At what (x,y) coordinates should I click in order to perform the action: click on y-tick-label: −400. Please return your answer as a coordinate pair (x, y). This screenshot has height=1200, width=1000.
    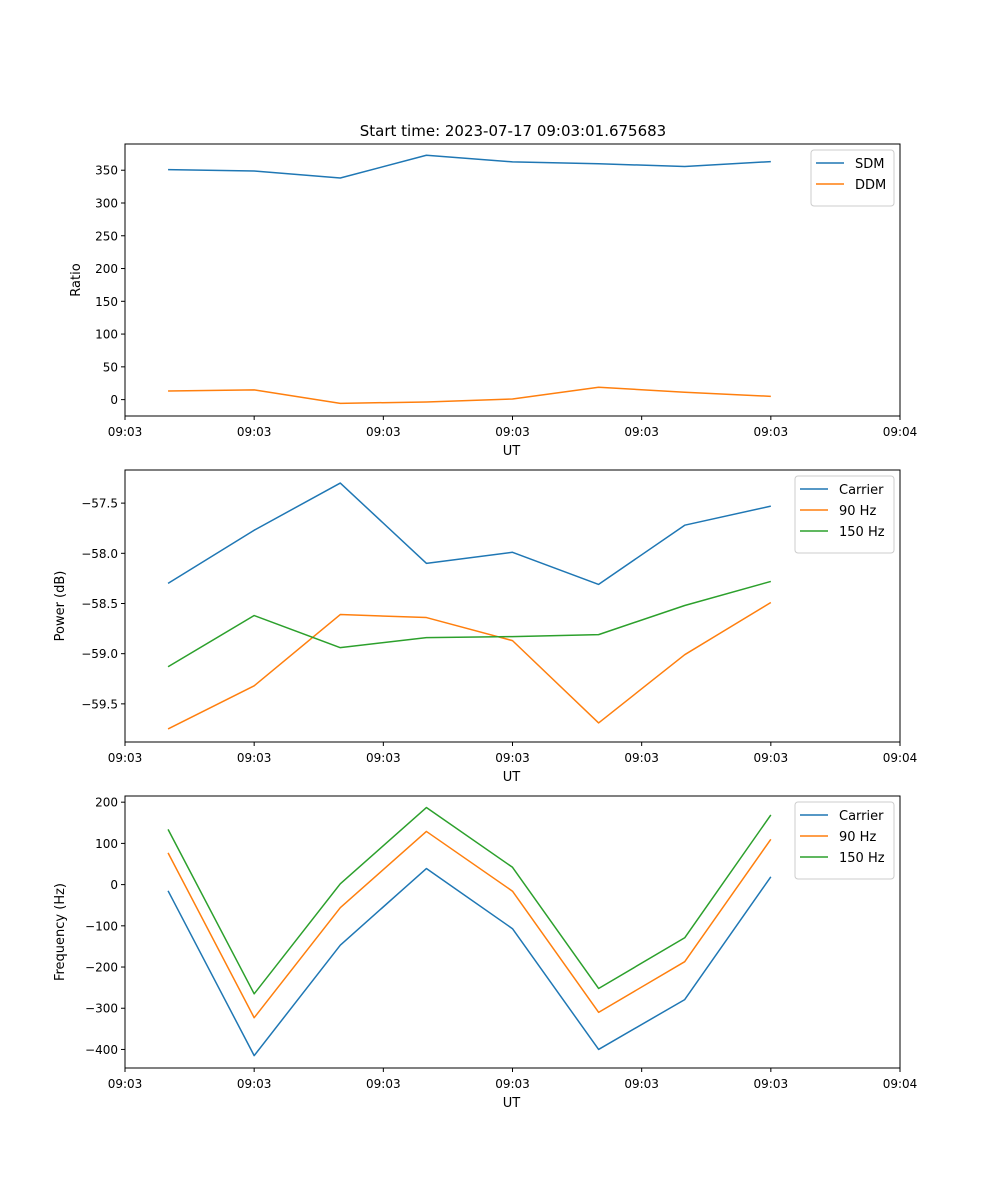
    Looking at the image, I should click on (101, 1050).